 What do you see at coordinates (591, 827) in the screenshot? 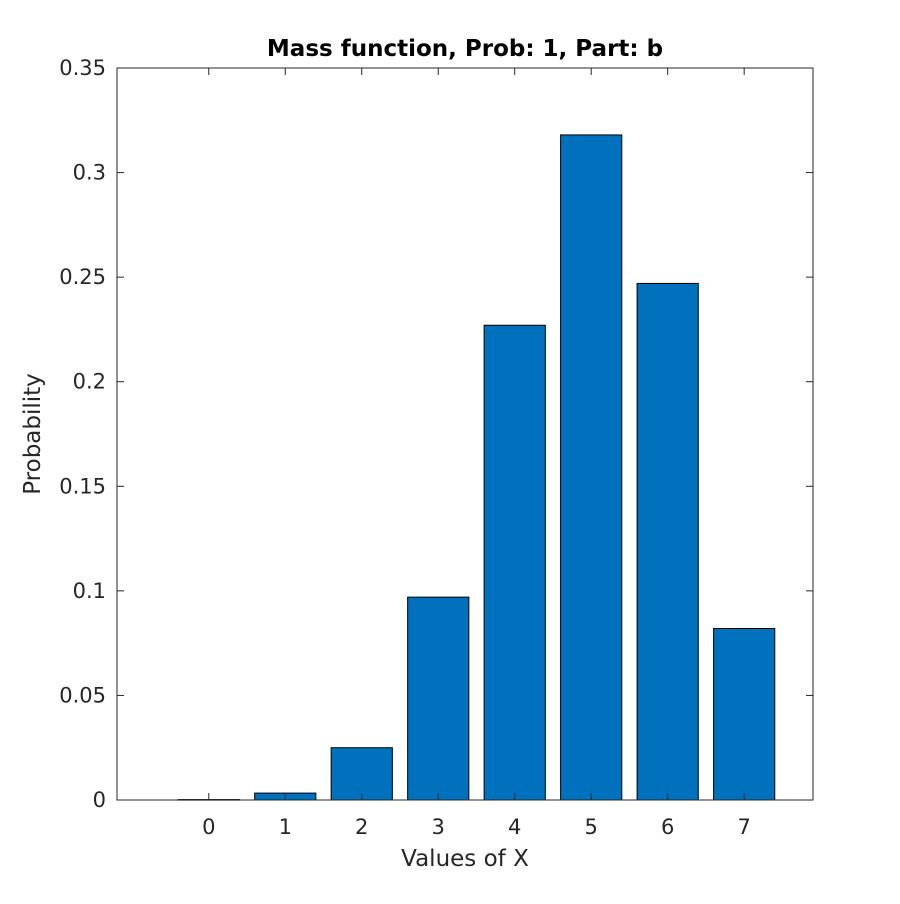
I see `x-tick-label-5: 5` at bounding box center [591, 827].